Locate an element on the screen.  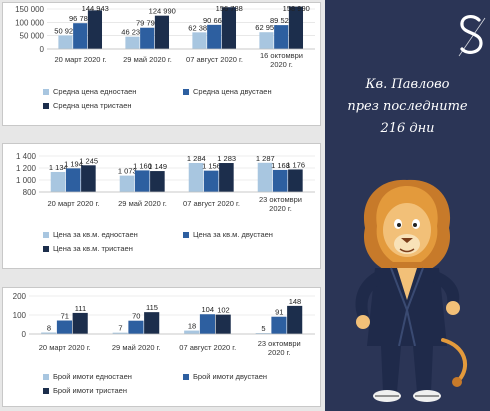
legend-label: Средна цена едностаен is located at coordinates (95, 91).